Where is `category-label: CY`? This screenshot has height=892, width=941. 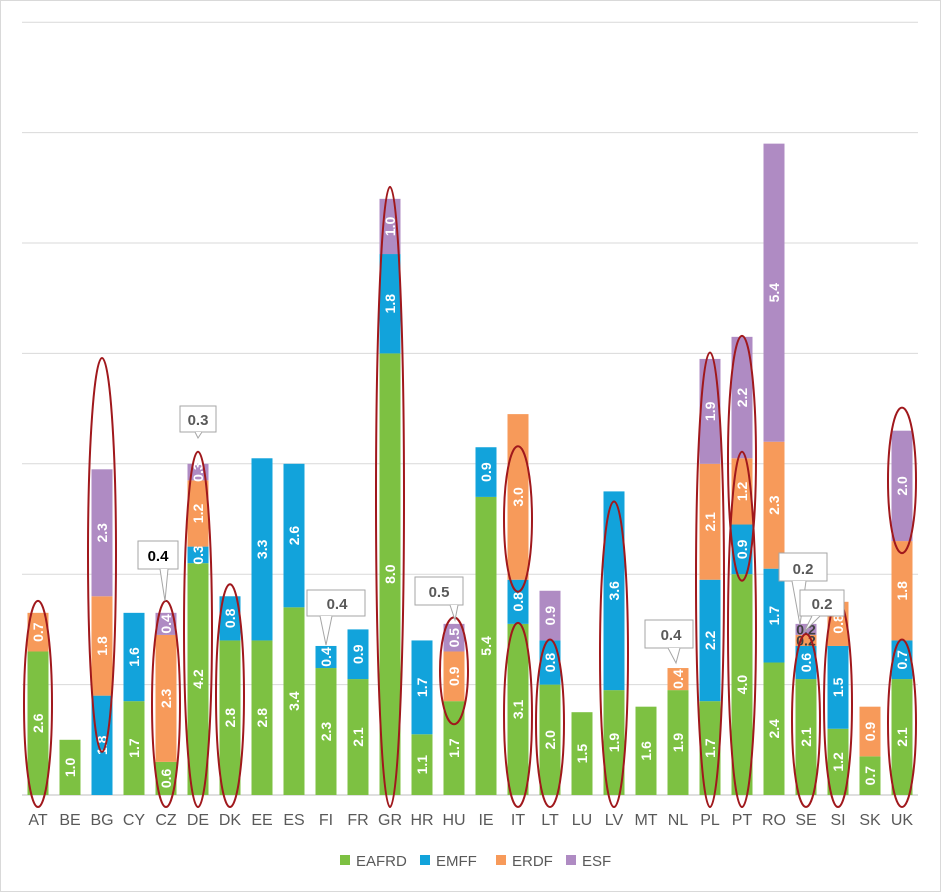 category-label: CY is located at coordinates (134, 820).